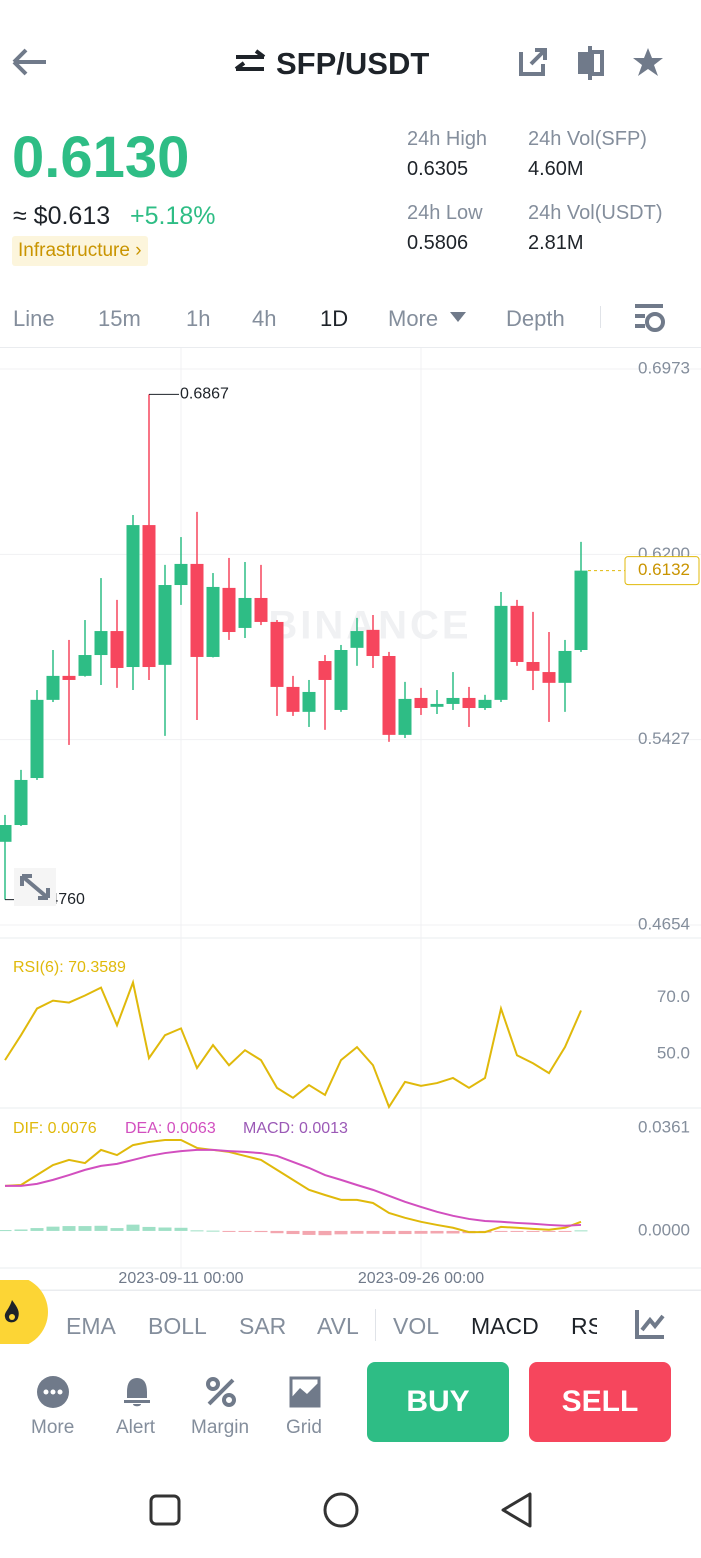 The width and height of the screenshot is (701, 1558). I want to click on nav-bar, so click(340, 1510).